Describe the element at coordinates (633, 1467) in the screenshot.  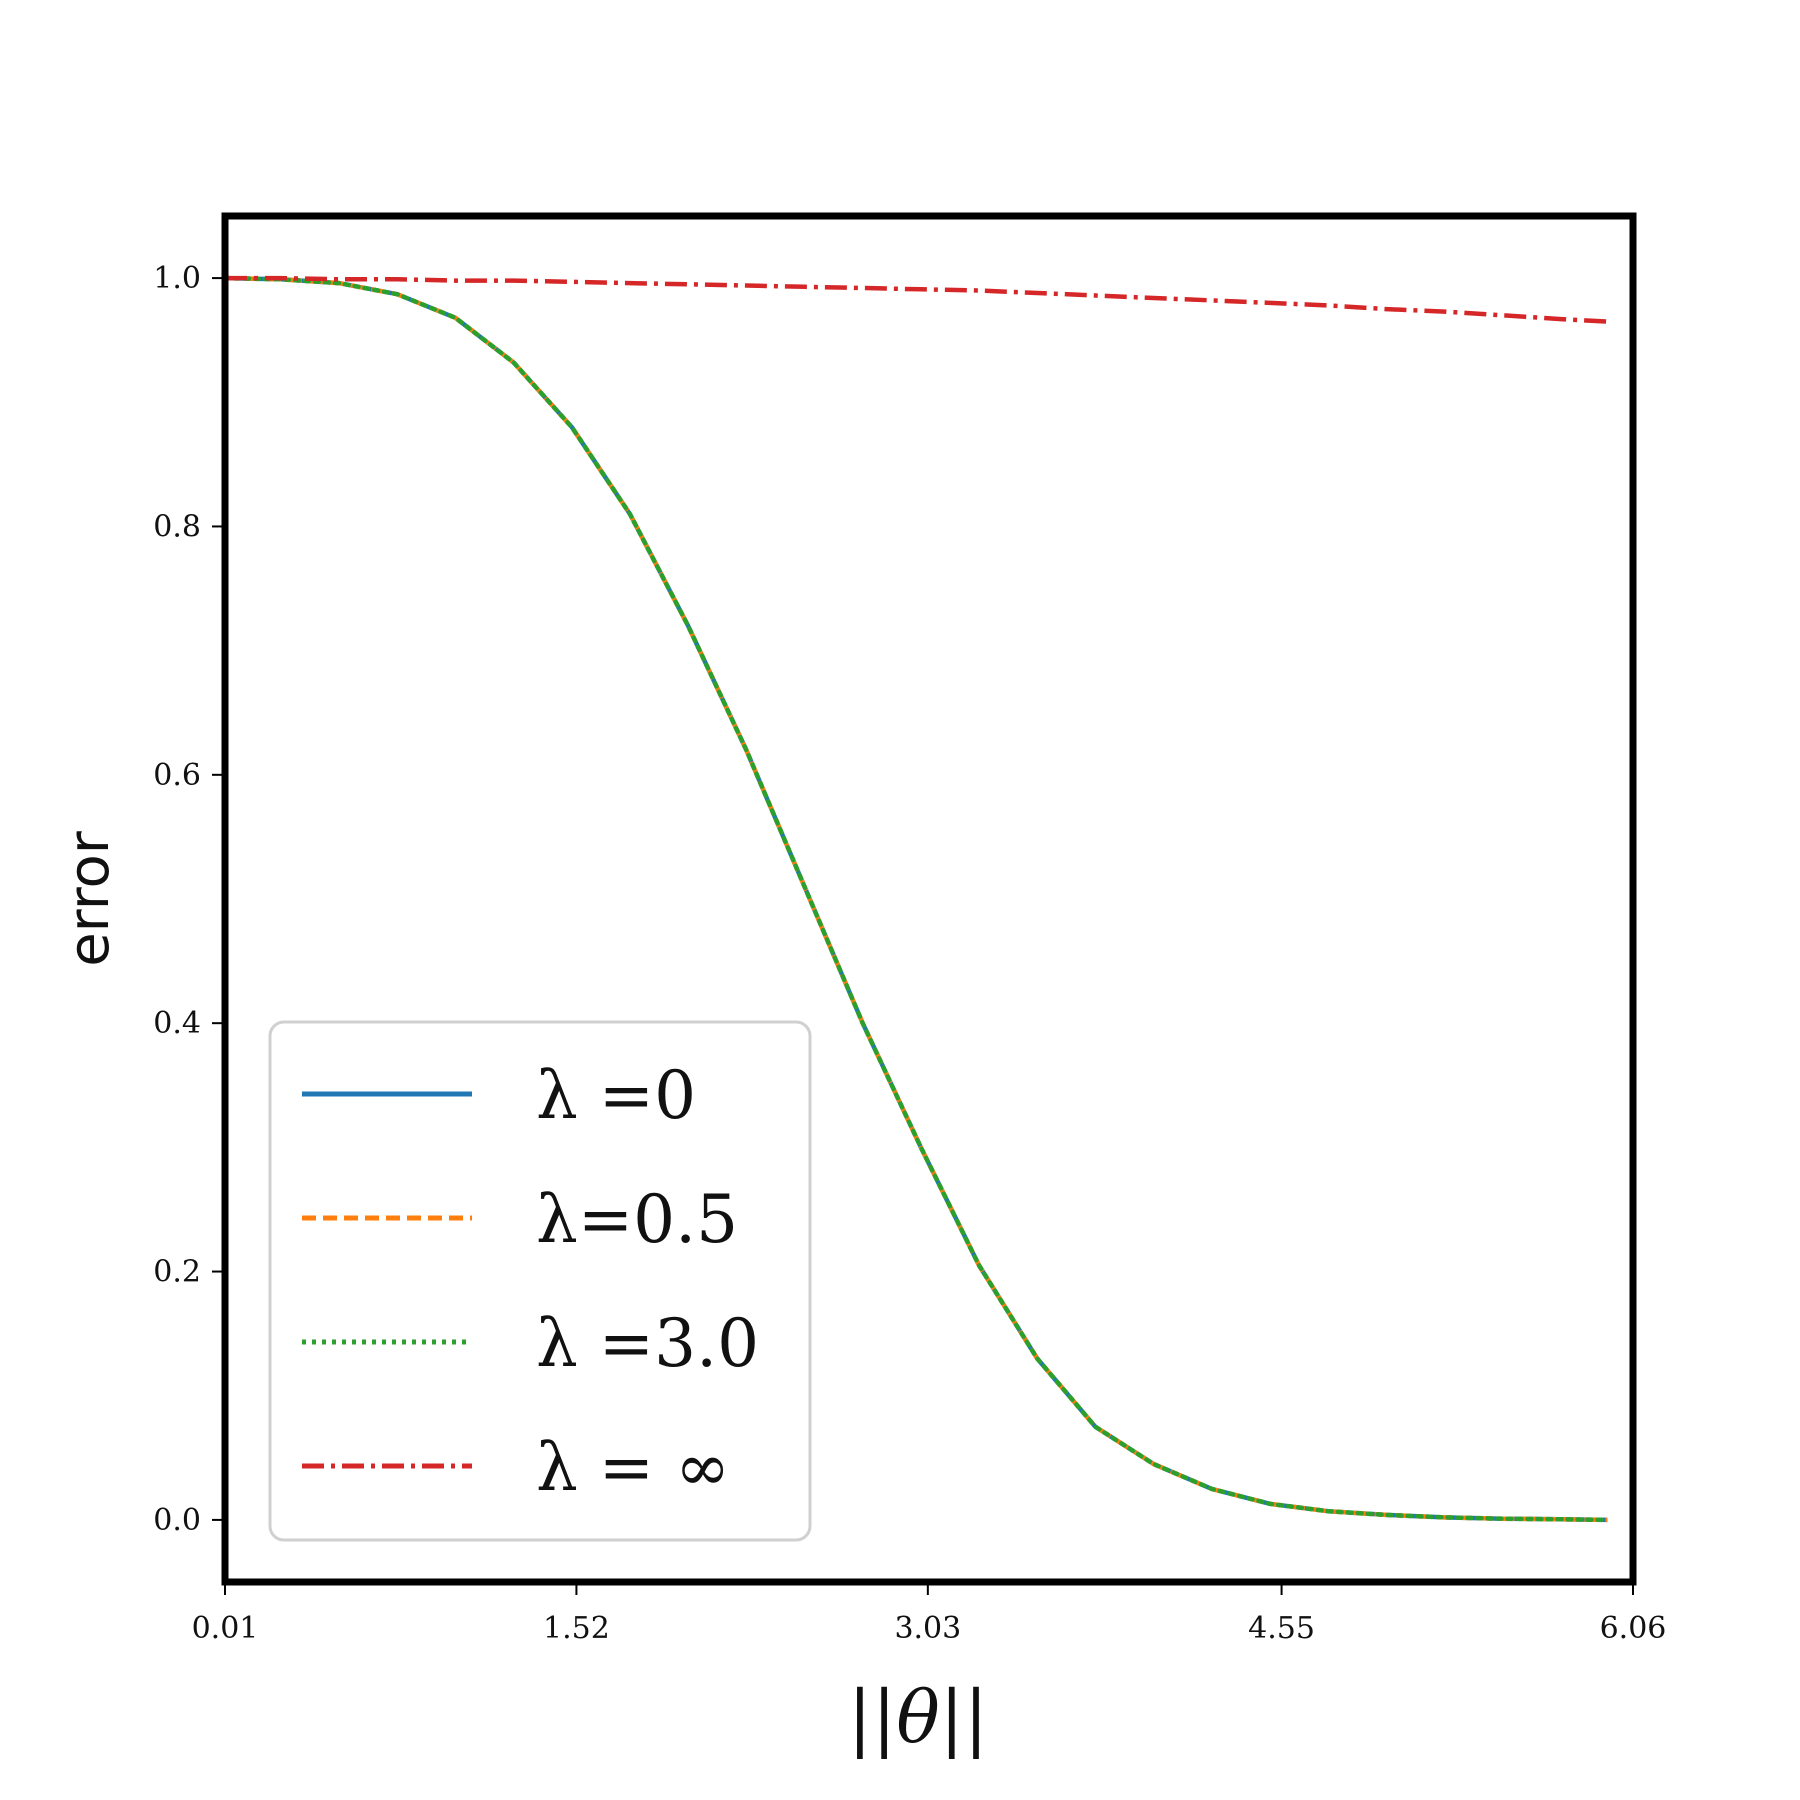
I see `legend-label-3: λ = ∞` at that location.